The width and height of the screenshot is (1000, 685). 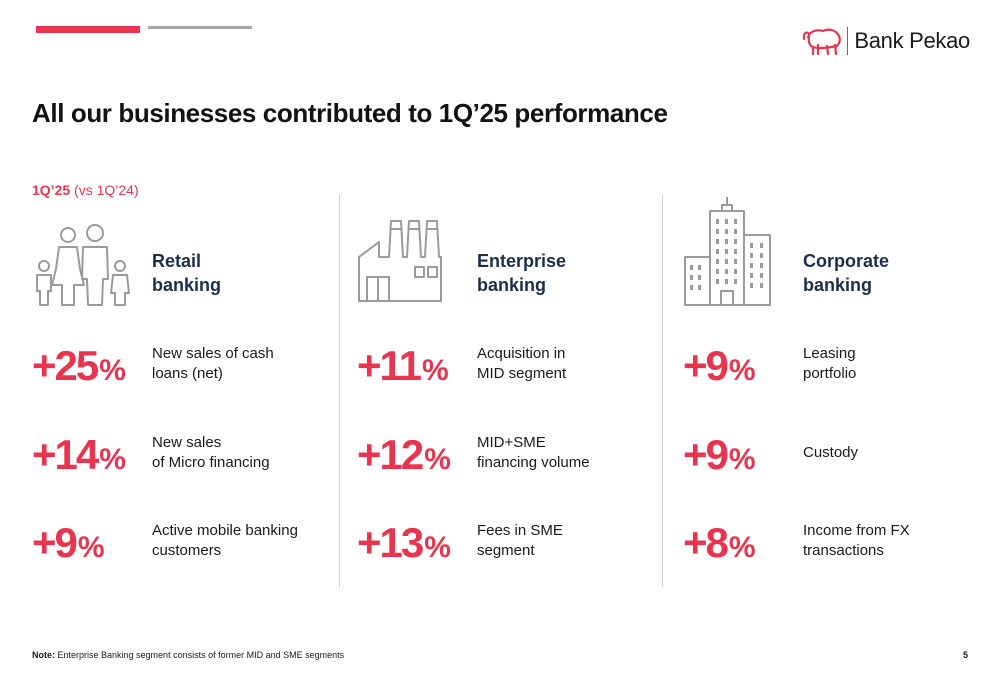 What do you see at coordinates (847, 41) in the screenshot?
I see `logo-separator` at bounding box center [847, 41].